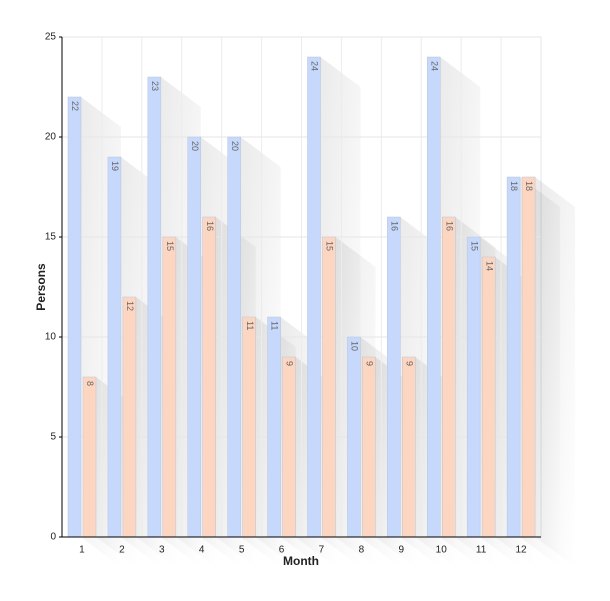  Describe the element at coordinates (489, 266) in the screenshot. I see `value-label: 14` at that location.